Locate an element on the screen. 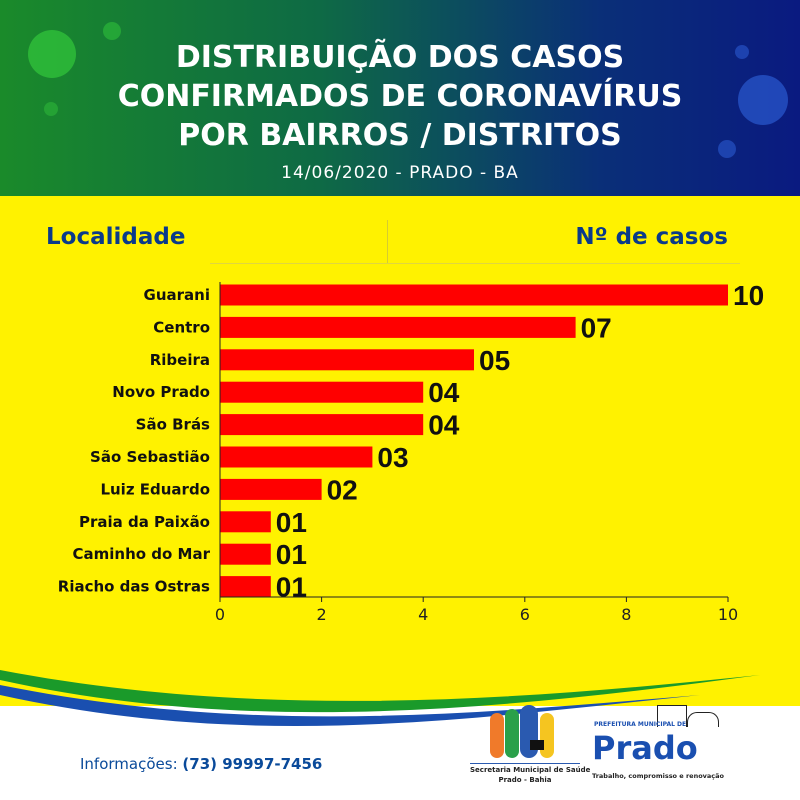  x-tick-label: 6 is located at coordinates (525, 614).